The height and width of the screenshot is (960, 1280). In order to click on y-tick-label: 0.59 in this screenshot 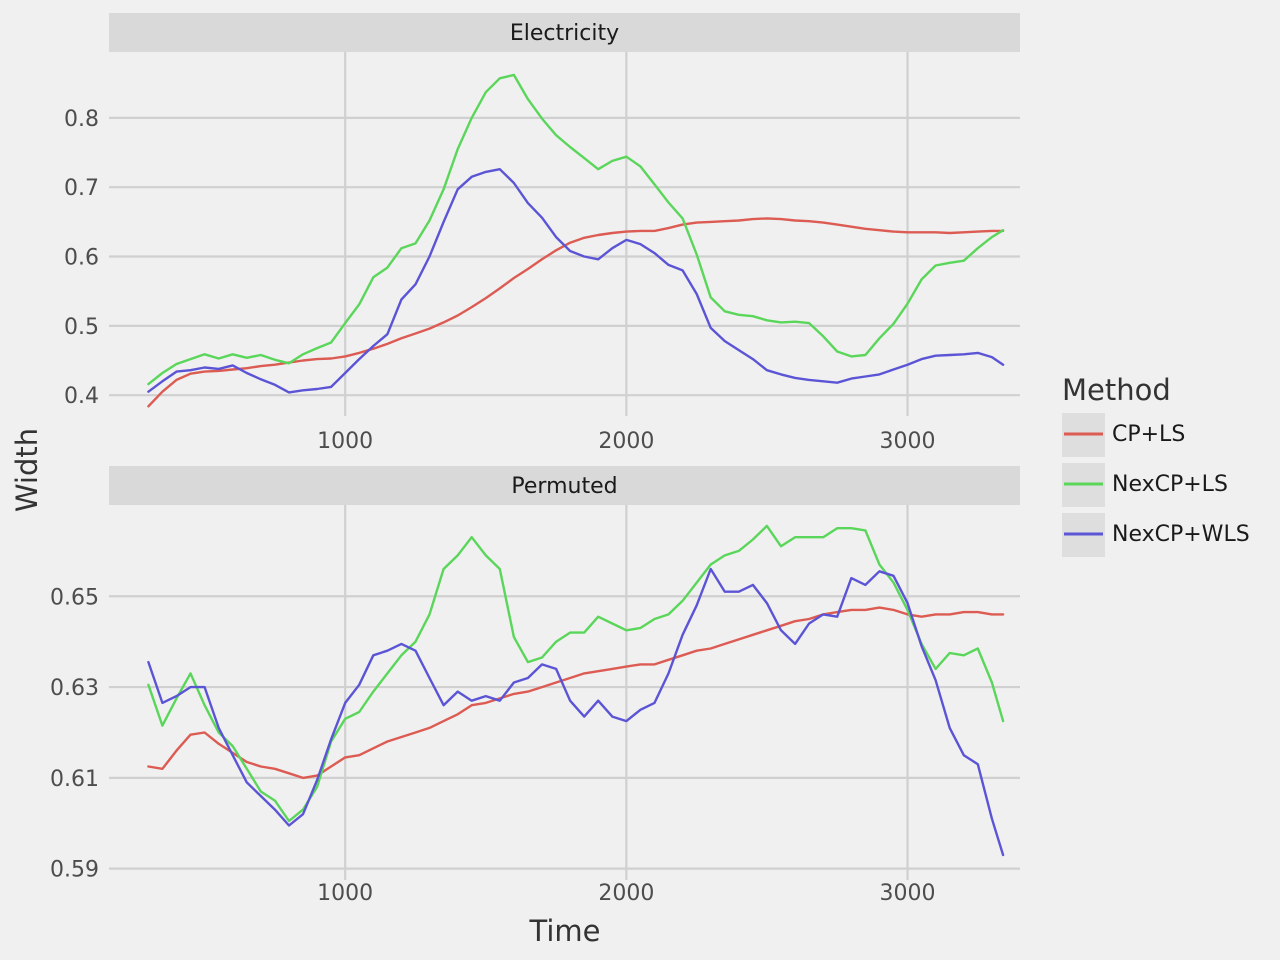, I will do `click(74, 870)`.